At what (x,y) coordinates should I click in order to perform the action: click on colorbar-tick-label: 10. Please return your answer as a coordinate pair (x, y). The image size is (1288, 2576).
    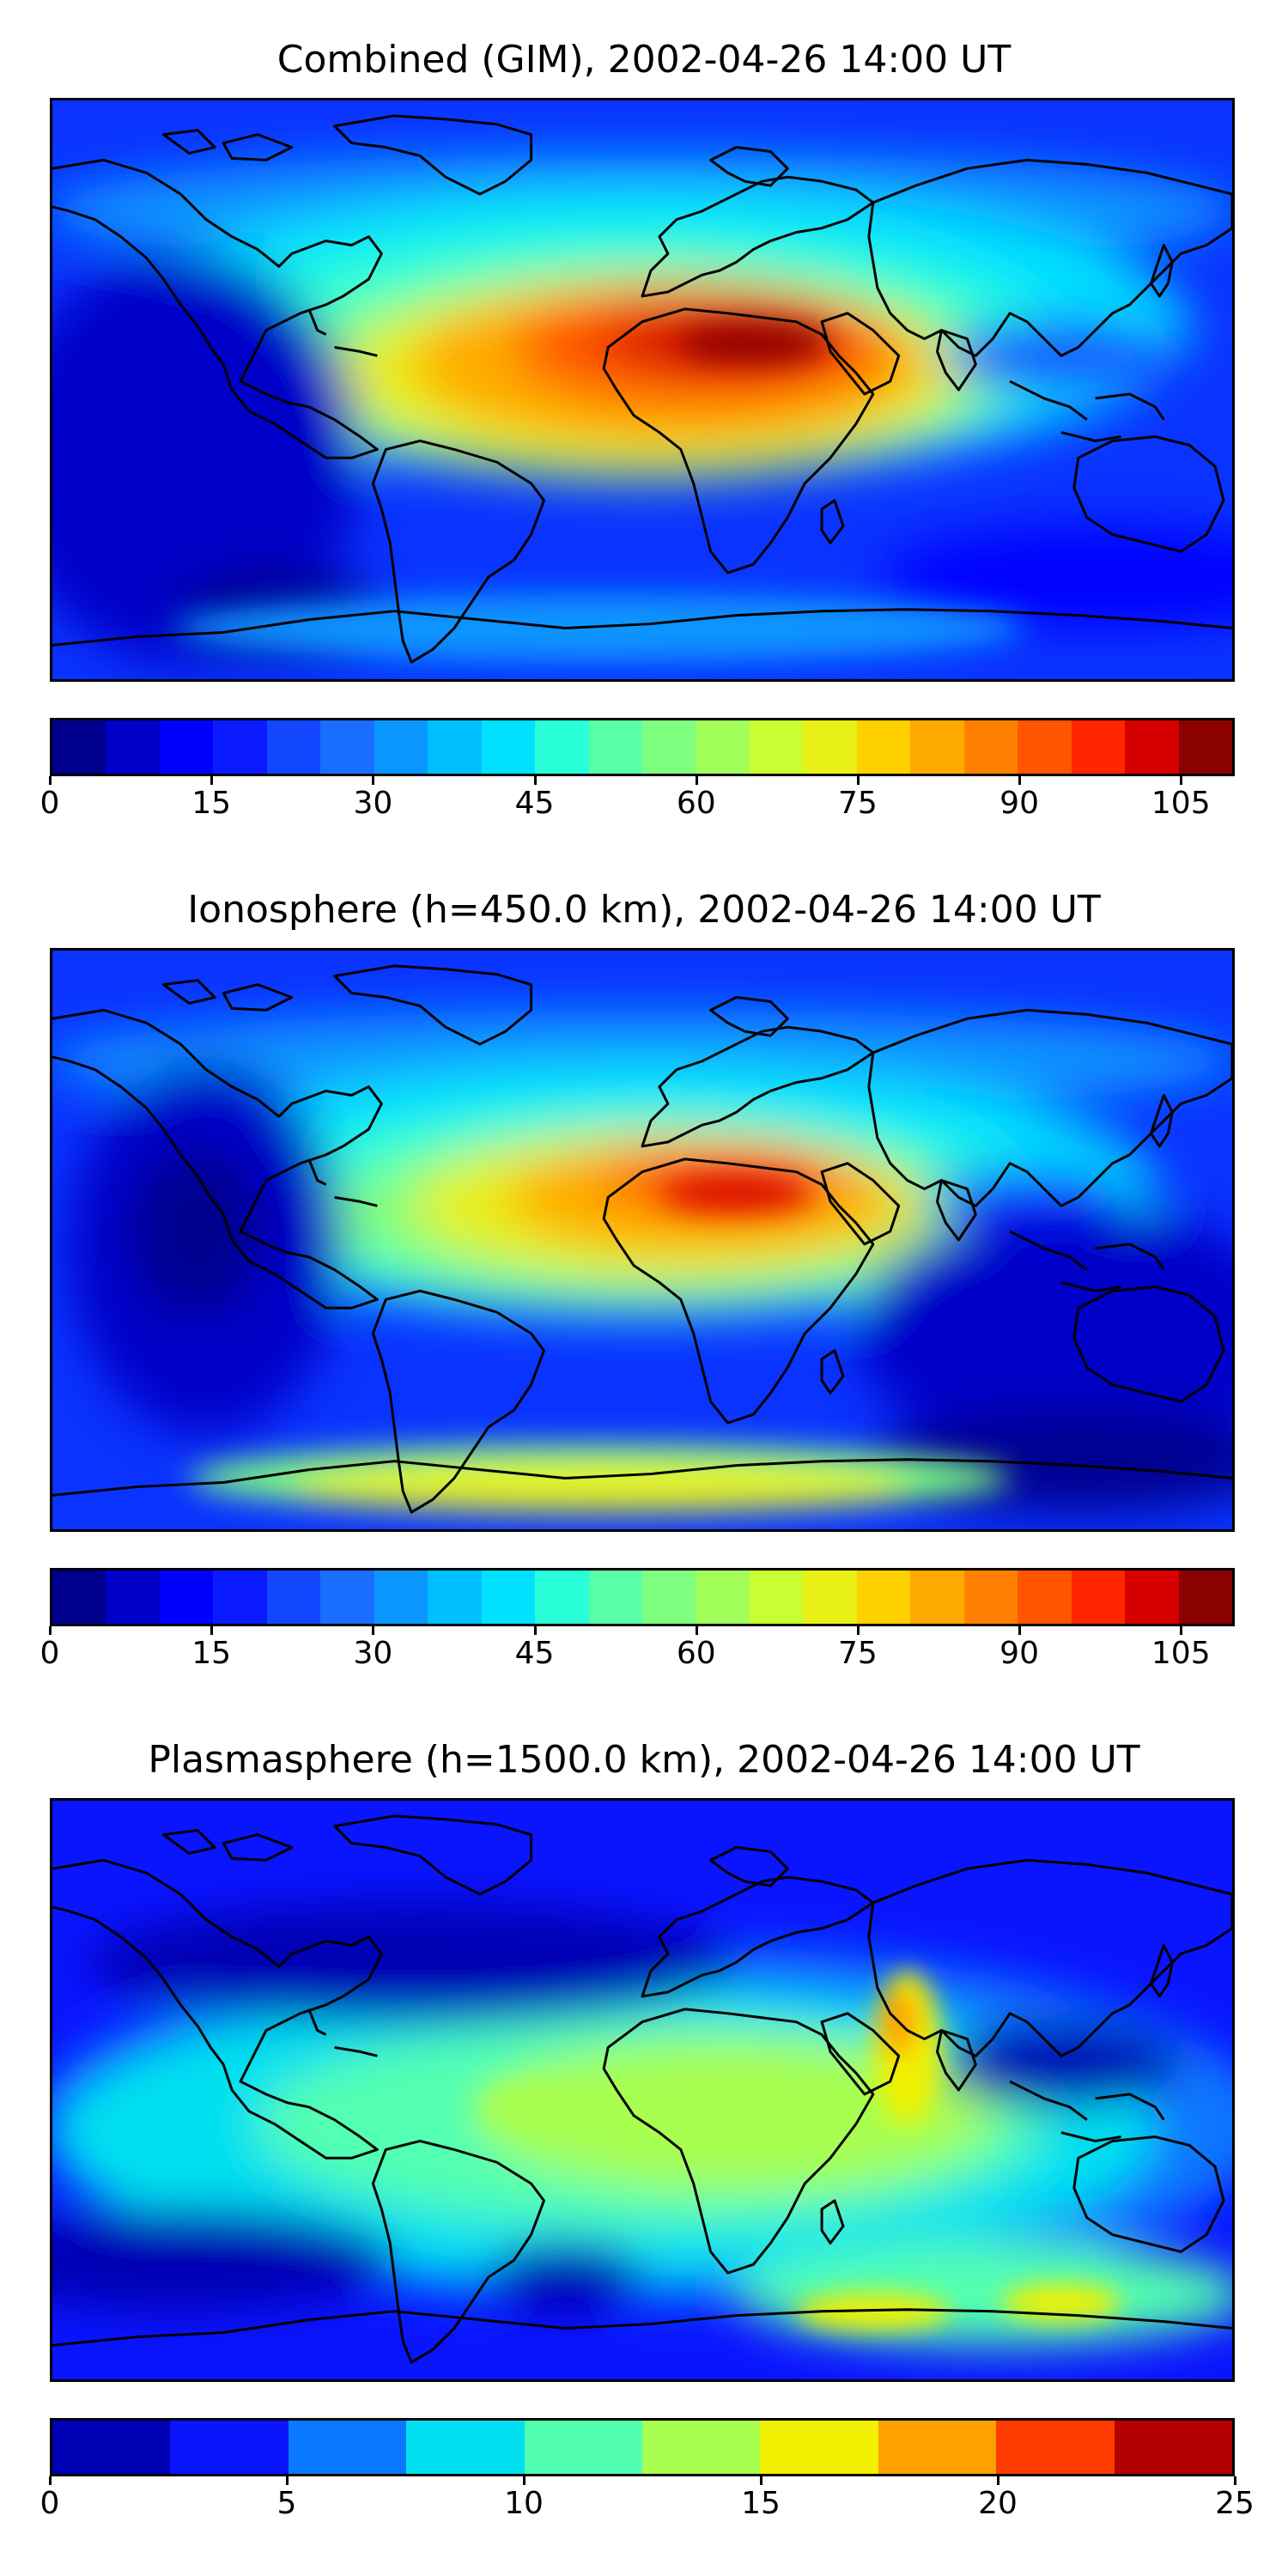
    Looking at the image, I should click on (524, 2503).